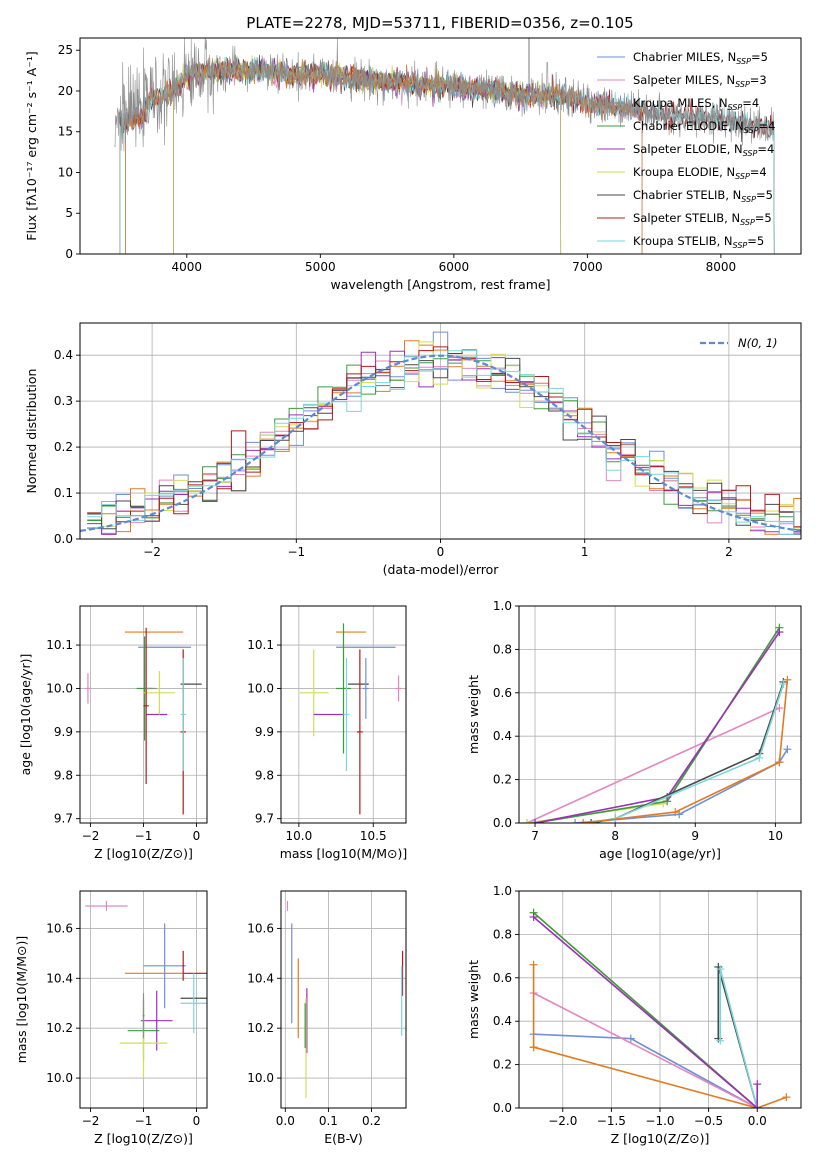  Describe the element at coordinates (65, 172) in the screenshot. I see `y-tick-label: 10` at that location.